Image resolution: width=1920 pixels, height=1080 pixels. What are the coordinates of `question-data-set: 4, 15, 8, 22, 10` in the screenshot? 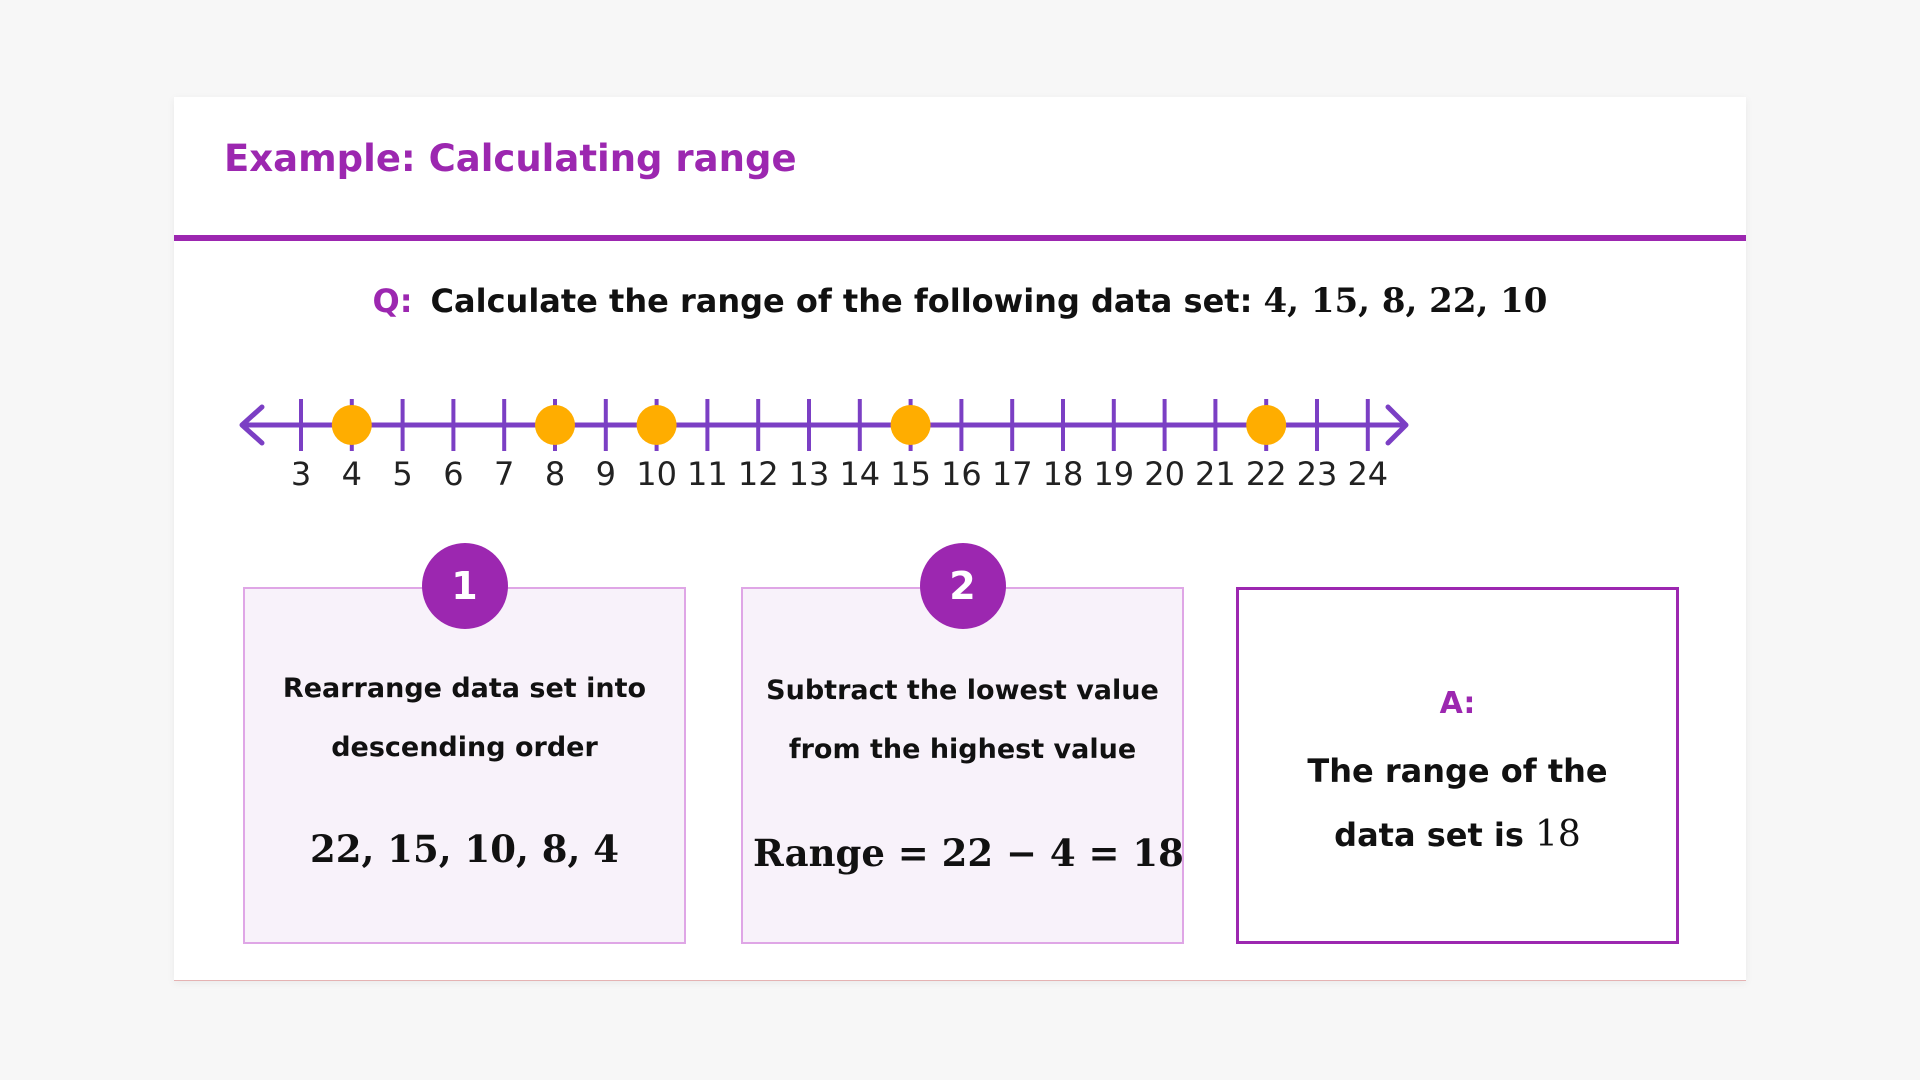 It's located at (1405, 301).